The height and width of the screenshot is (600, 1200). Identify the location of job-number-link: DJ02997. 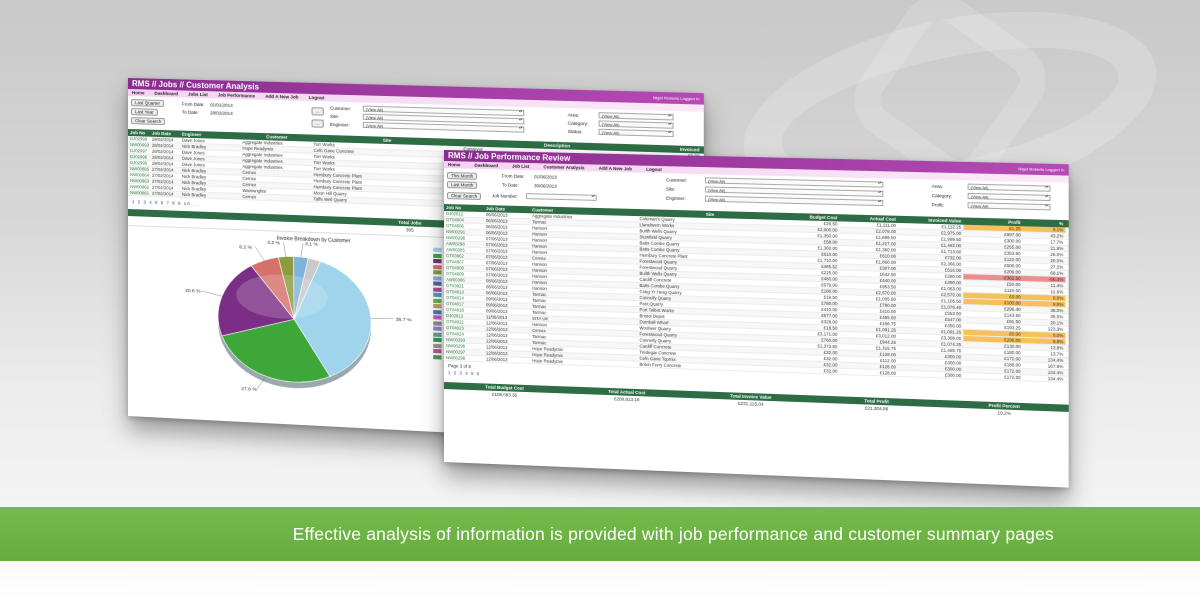
(139, 151).